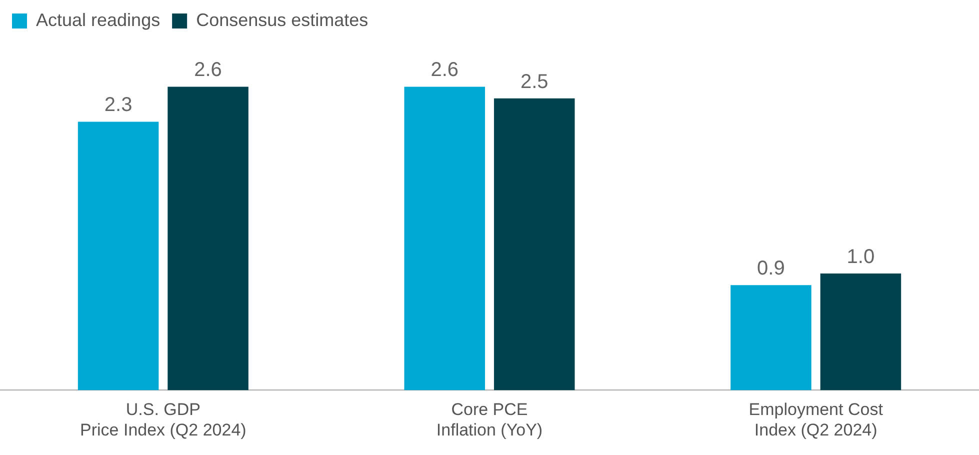 This screenshot has width=979, height=455. Describe the element at coordinates (163, 420) in the screenshot. I see `x-tick-label: U.S. GDP Price Index (Q2 2024)` at that location.